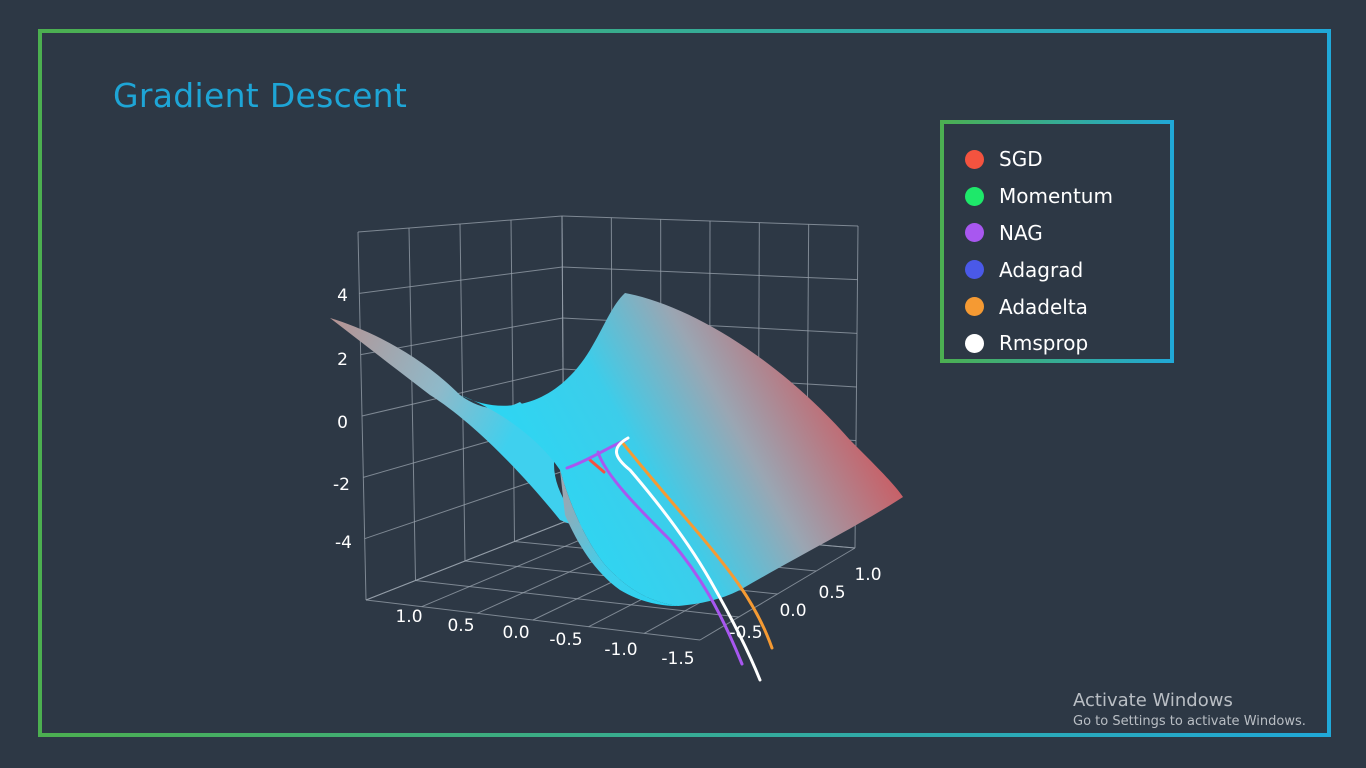  Describe the element at coordinates (597, 466) in the screenshot. I see `optimizer-path-sgd` at that location.